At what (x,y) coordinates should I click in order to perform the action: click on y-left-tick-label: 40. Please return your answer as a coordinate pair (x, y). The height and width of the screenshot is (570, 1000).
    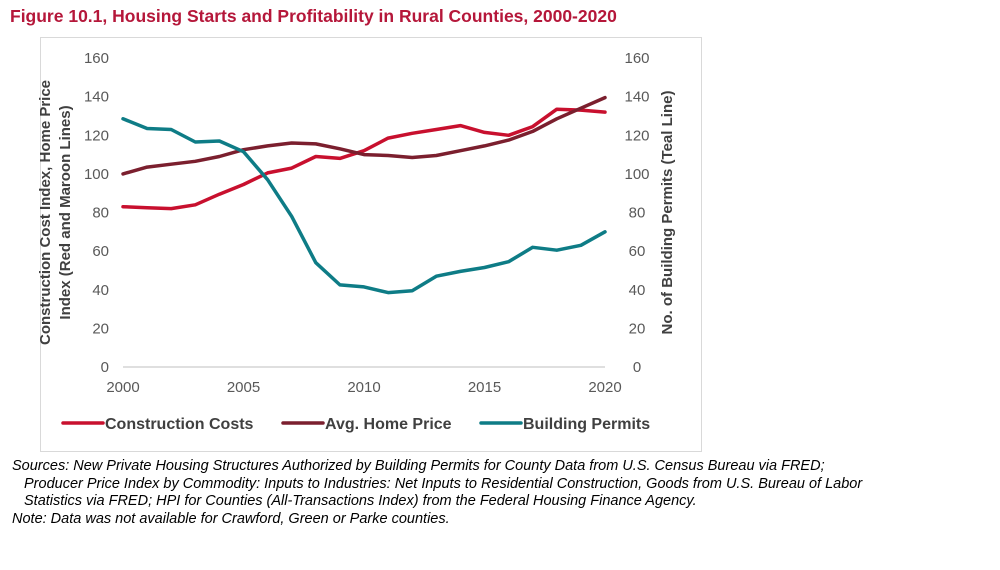
    Looking at the image, I should click on (100, 290).